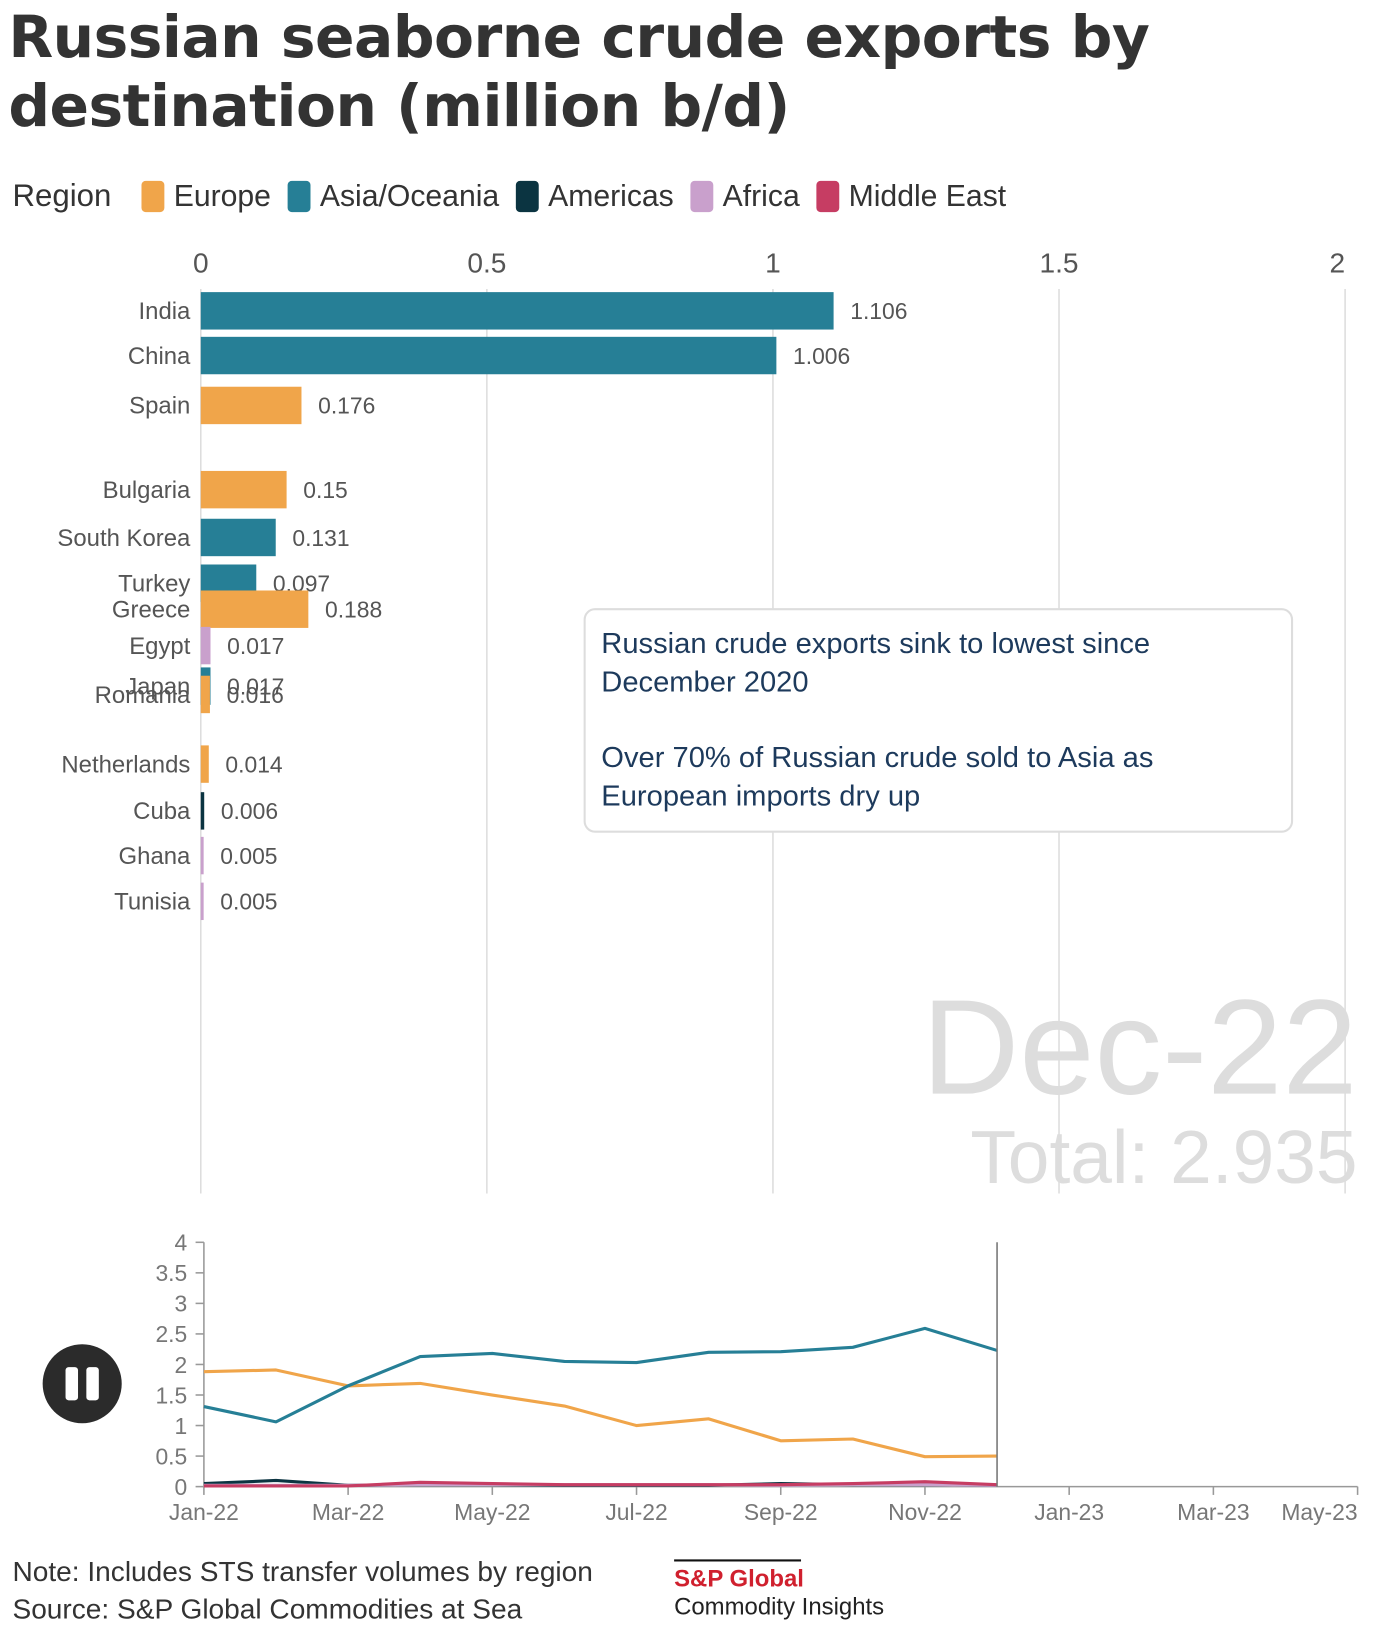 The width and height of the screenshot is (1394, 1628). What do you see at coordinates (781, 1512) in the screenshot?
I see `x-tick-label: Sep-22` at bounding box center [781, 1512].